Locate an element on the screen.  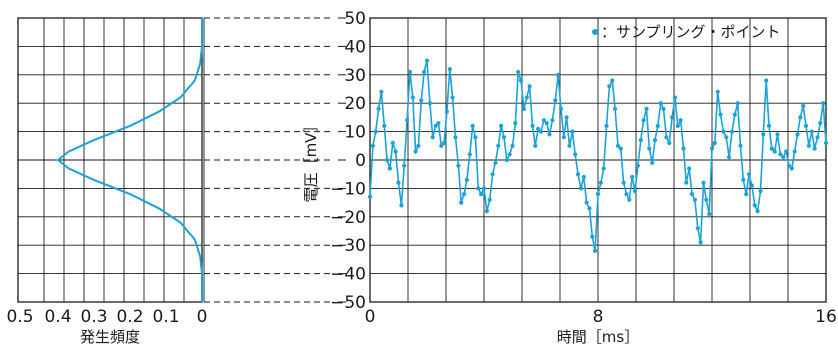
waveform-y-tick-label: 40 is located at coordinates (355, 47).